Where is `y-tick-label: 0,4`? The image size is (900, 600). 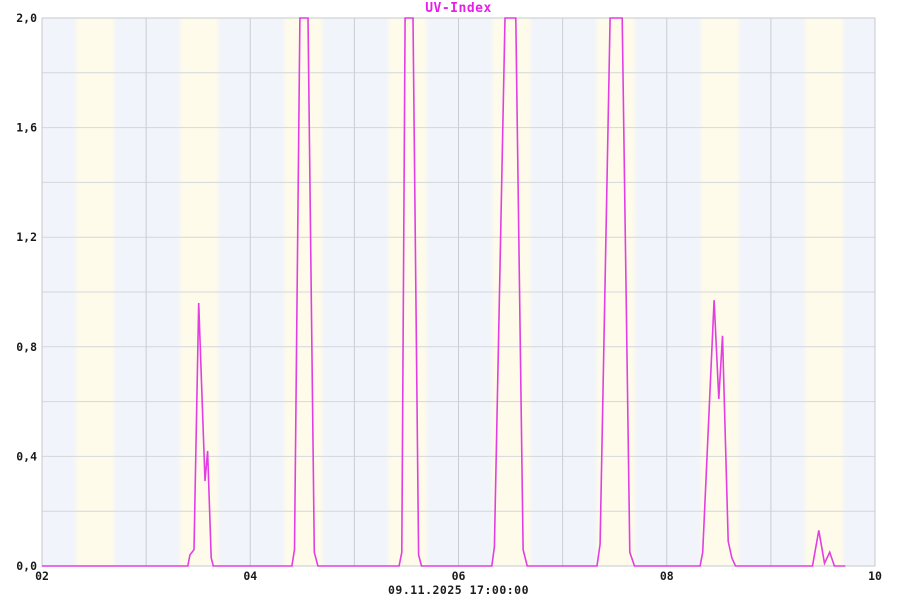 y-tick-label: 0,4 is located at coordinates (26, 456).